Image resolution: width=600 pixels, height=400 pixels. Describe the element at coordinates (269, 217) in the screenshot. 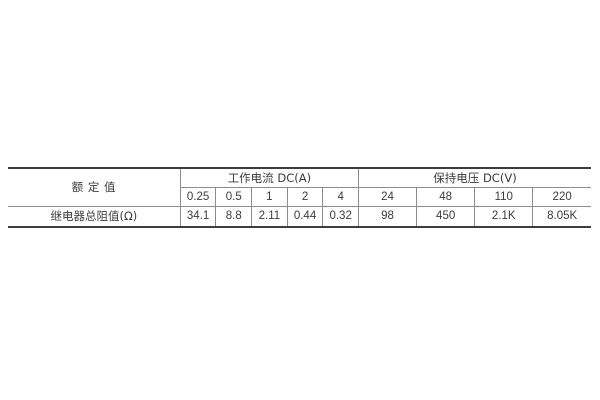

I see `current-resistance-2: 2.11` at that location.